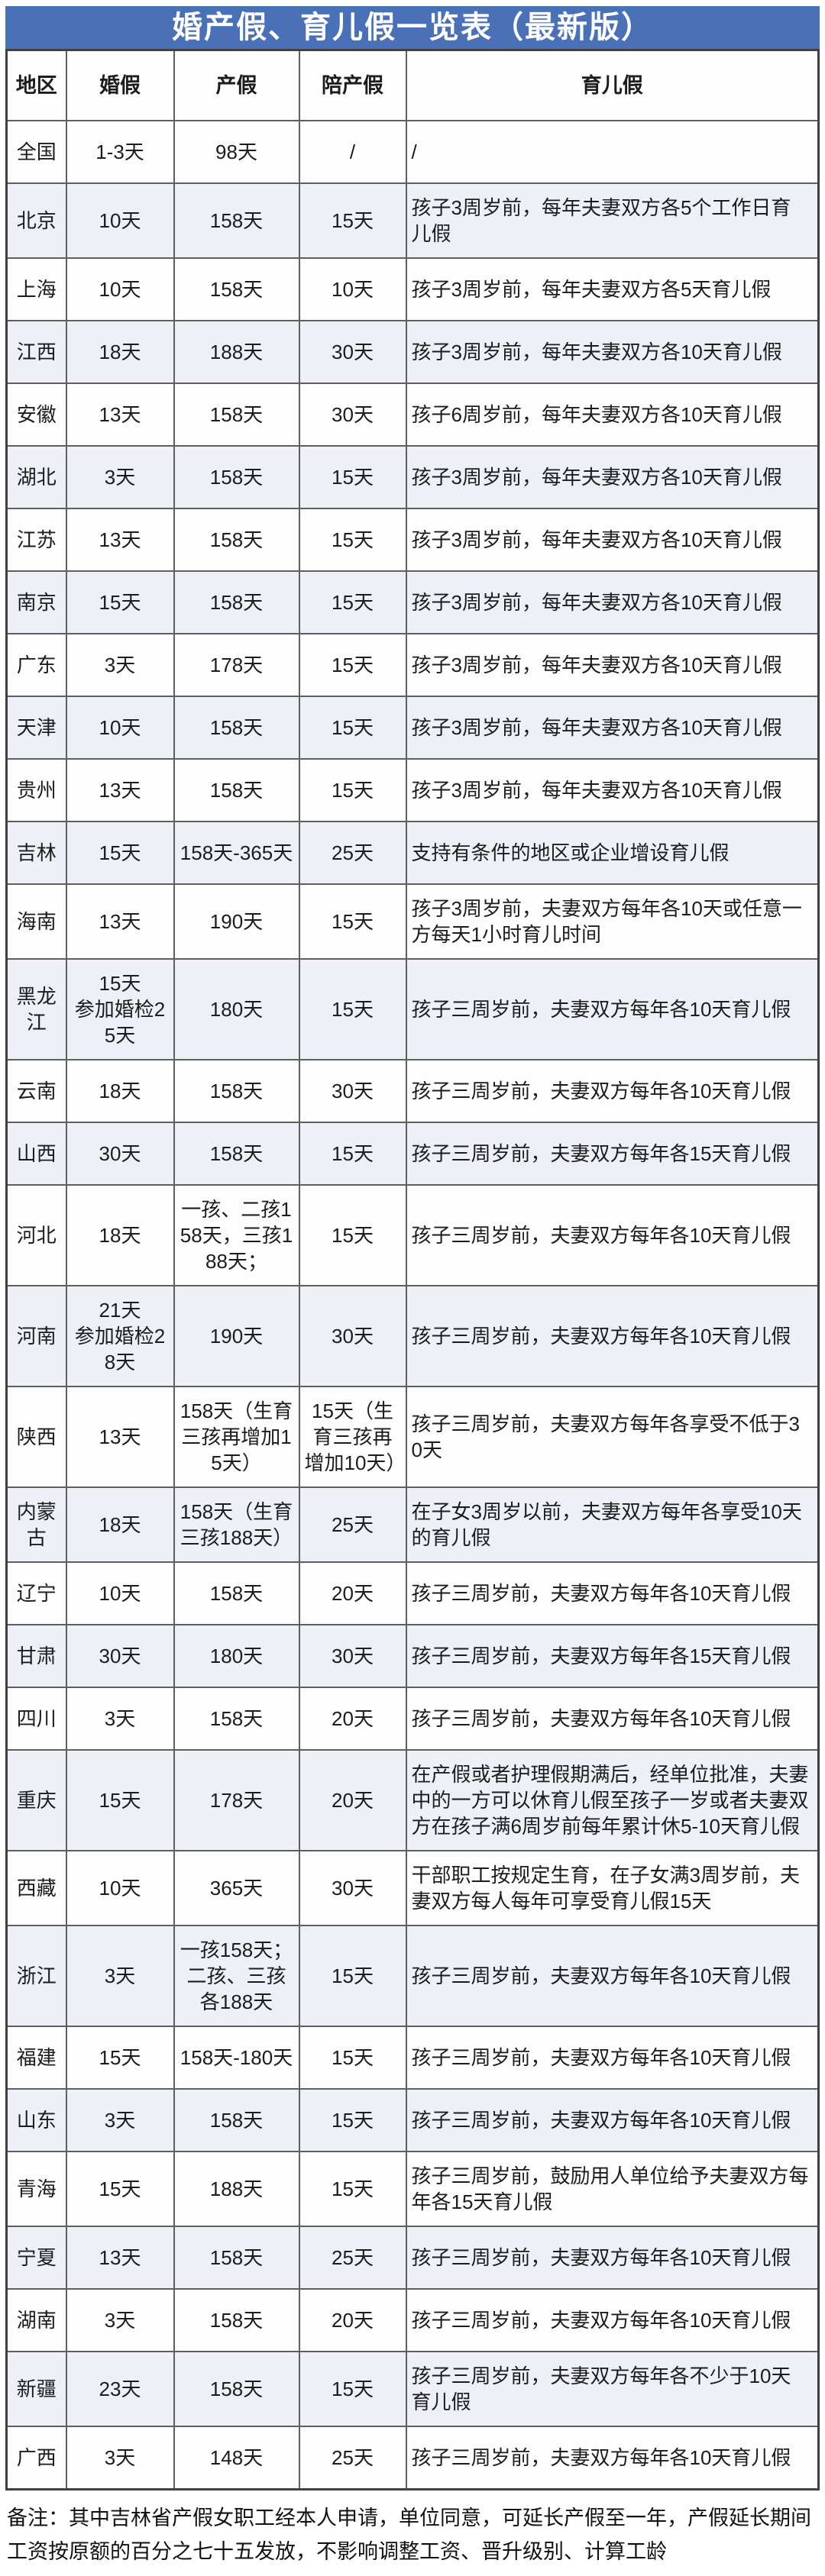  What do you see at coordinates (36, 2258) in the screenshot?
I see `region-cell: 宁夏` at bounding box center [36, 2258].